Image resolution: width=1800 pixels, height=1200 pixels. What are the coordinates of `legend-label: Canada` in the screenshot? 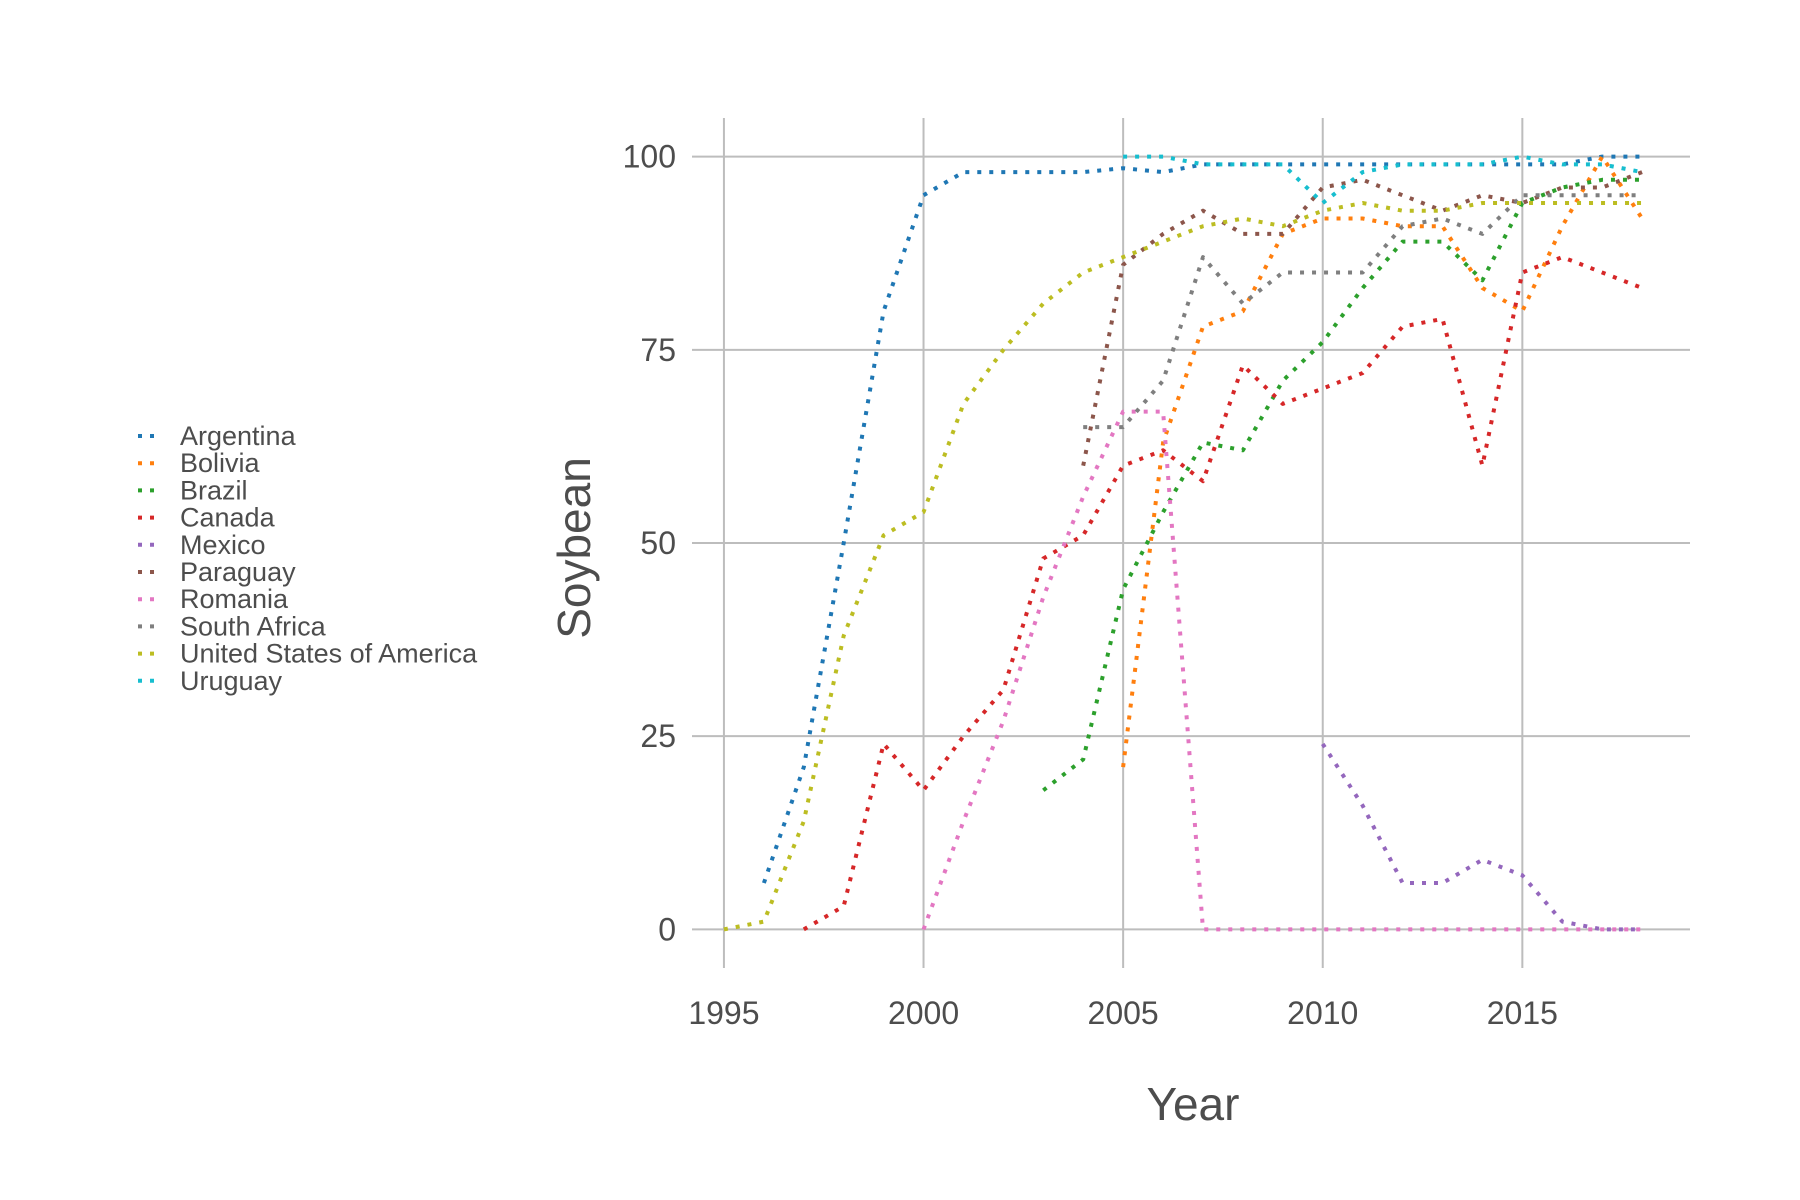 It's located at (228, 518).